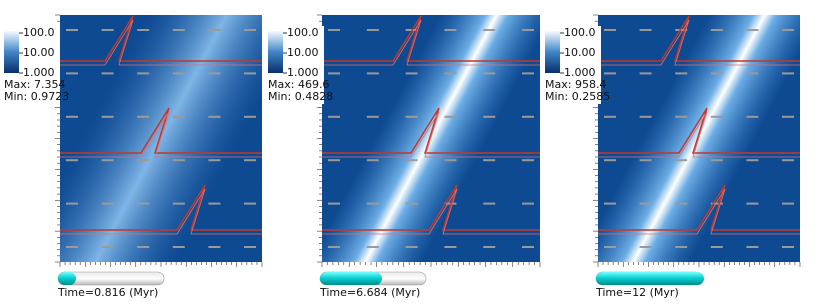 Image resolution: width=830 pixels, height=308 pixels. What do you see at coordinates (637, 292) in the screenshot?
I see `time-label: Time=12 (Myr)` at bounding box center [637, 292].